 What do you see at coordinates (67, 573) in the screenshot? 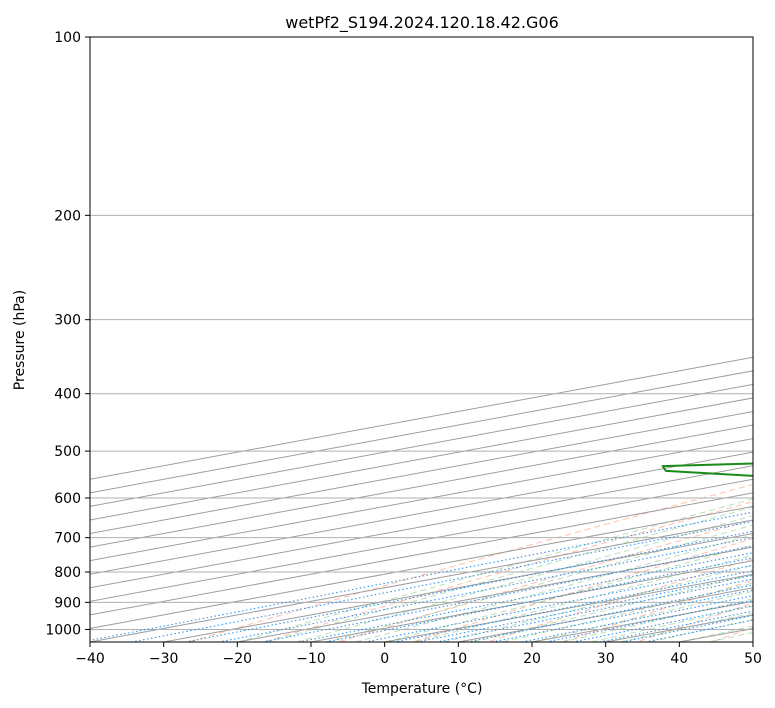
I see `y-tick-label: 800` at bounding box center [67, 573].